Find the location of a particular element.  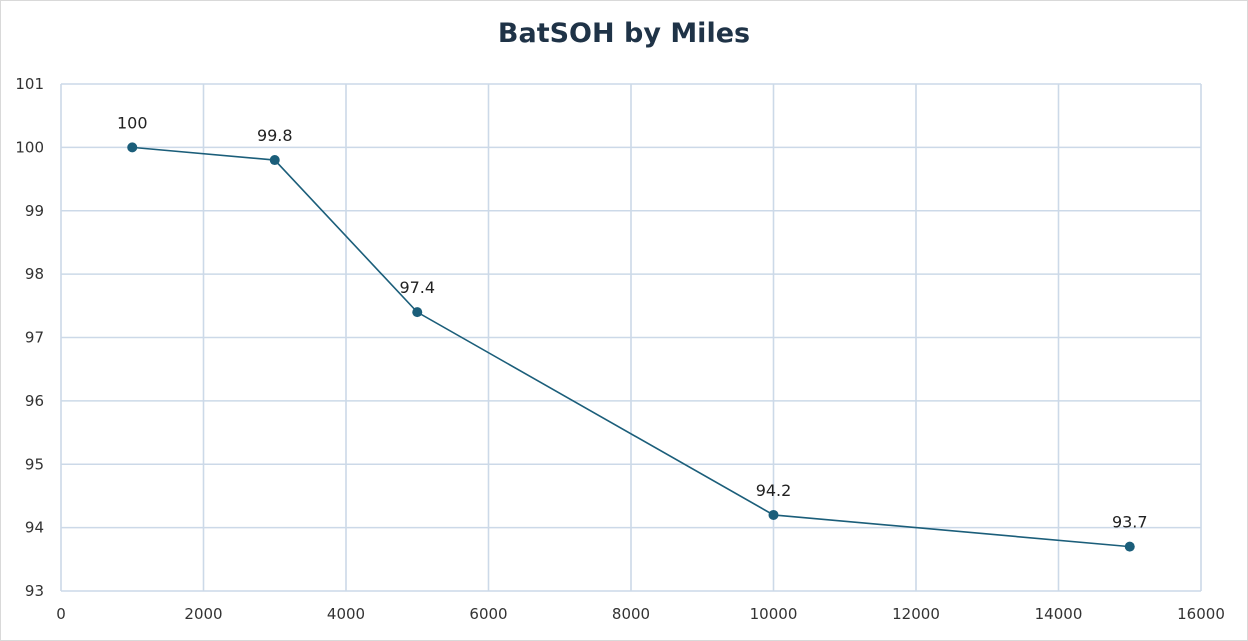

x-tick-label: 10000 is located at coordinates (774, 614).